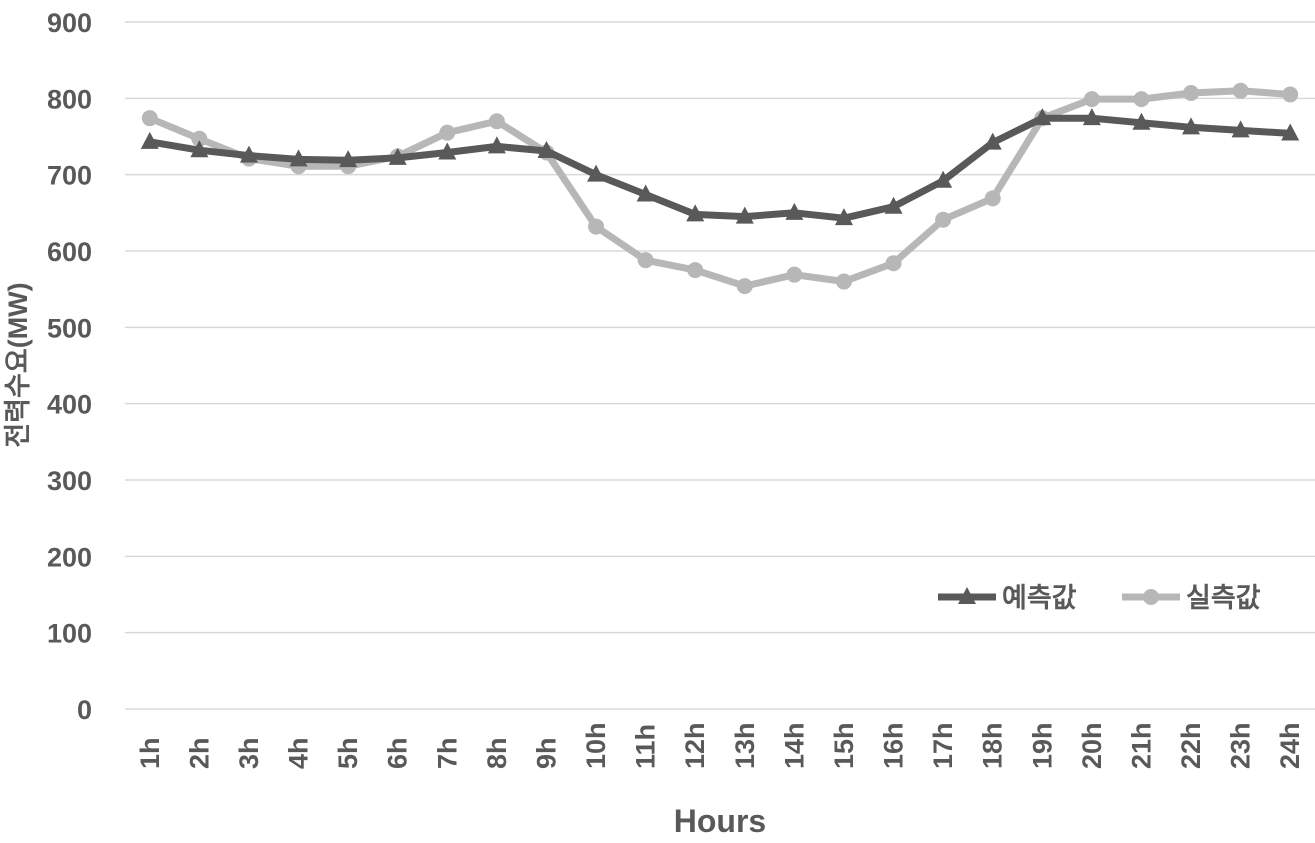 This screenshot has height=843, width=1315. What do you see at coordinates (249, 753) in the screenshot?
I see `x-tick-label: 3h` at bounding box center [249, 753].